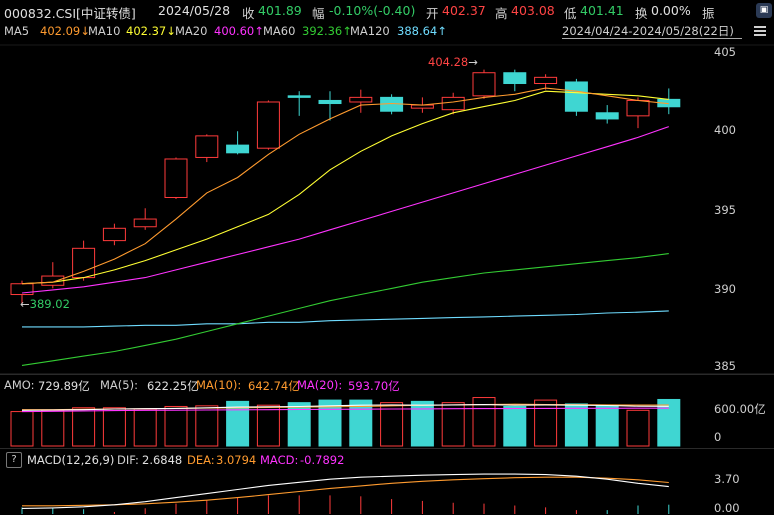 The image size is (774, 515). What do you see at coordinates (151, 31) in the screenshot?
I see `ma10-value: 402.37↓` at bounding box center [151, 31].